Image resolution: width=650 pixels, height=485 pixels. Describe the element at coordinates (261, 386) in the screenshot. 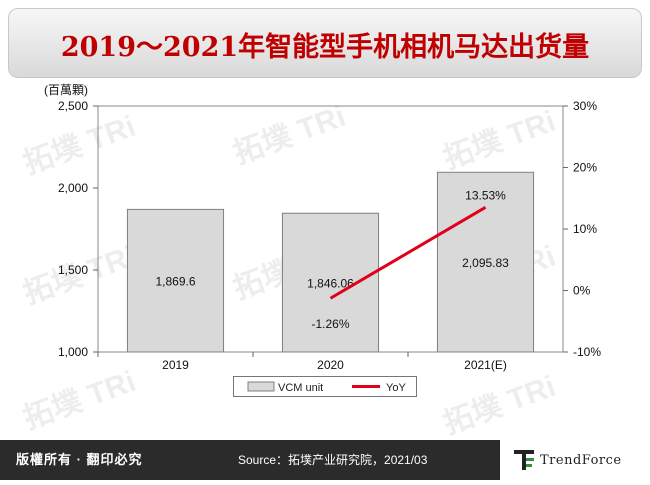

I see `legend-swatch-bar` at that location.